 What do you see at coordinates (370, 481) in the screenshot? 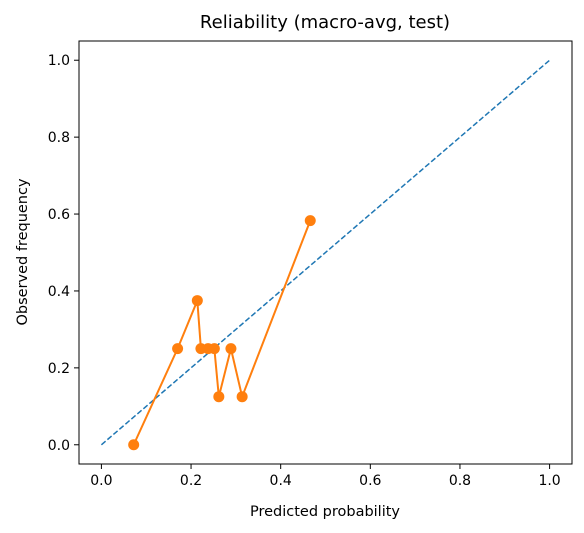
I see `x-tick-label: 0.6` at bounding box center [370, 481].